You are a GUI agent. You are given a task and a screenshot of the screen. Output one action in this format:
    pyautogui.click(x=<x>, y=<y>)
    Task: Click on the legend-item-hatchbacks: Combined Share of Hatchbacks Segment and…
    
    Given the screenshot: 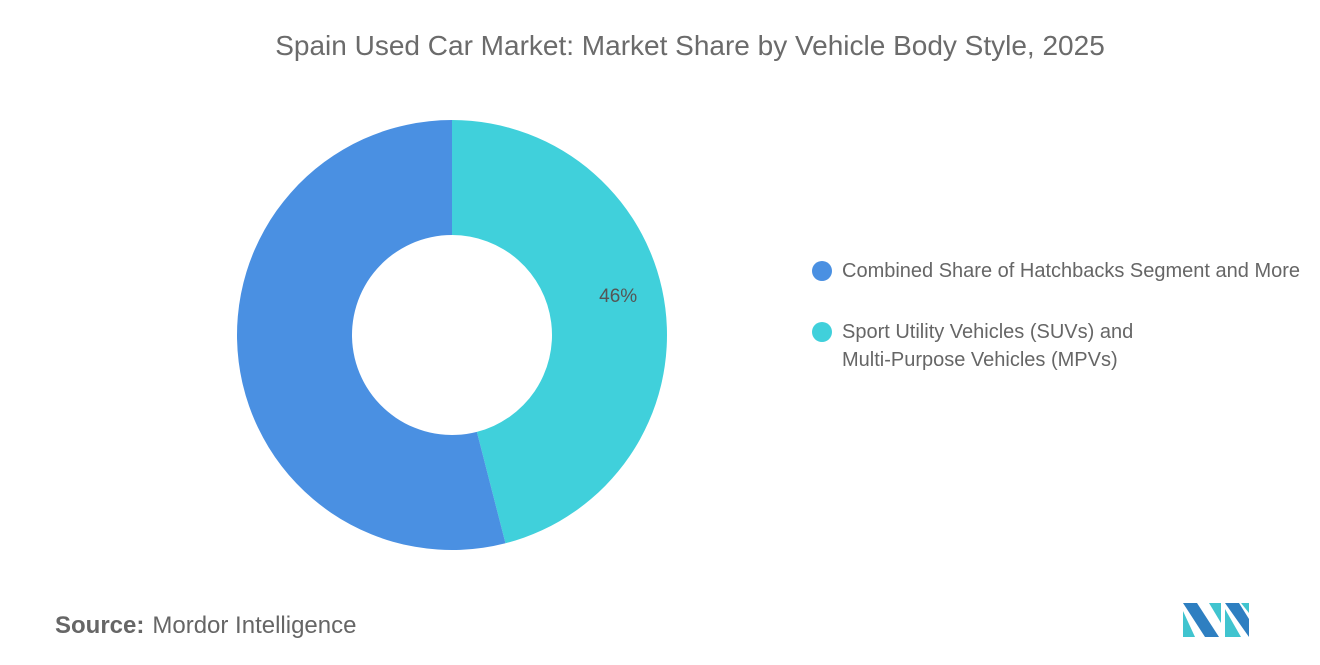 What is the action you would take?
    pyautogui.click(x=1062, y=271)
    